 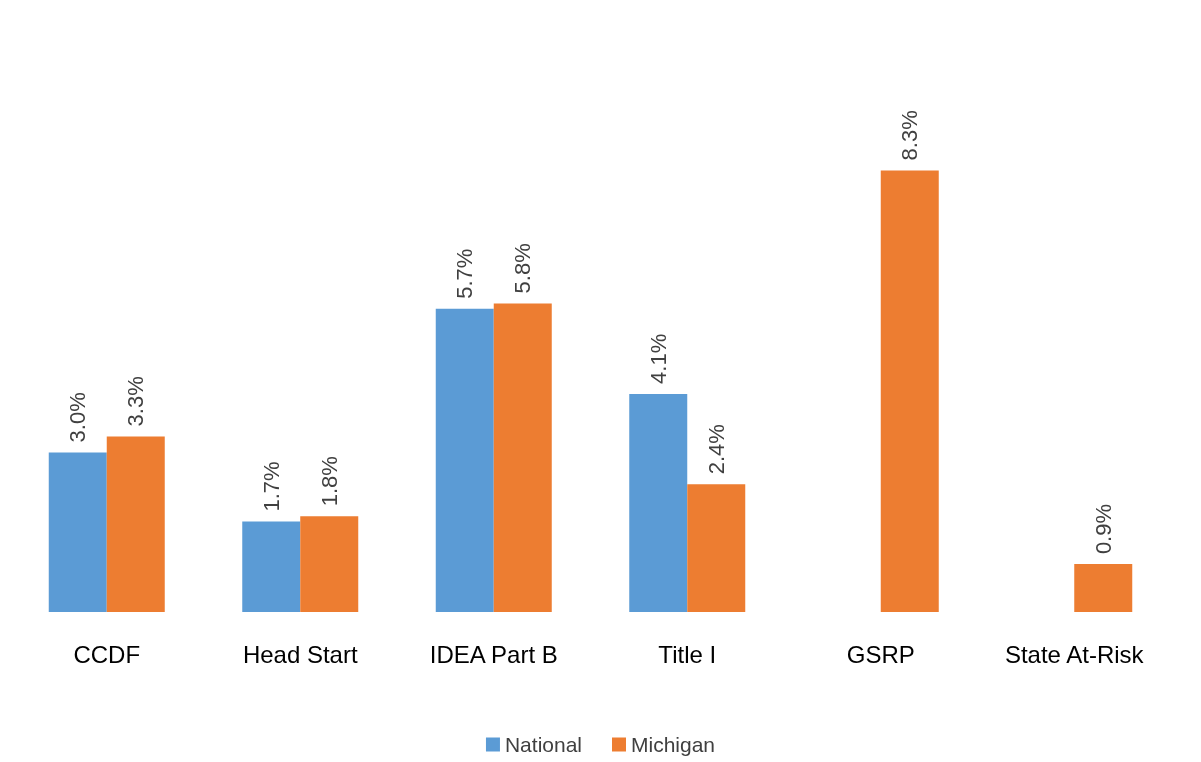 What do you see at coordinates (493, 654) in the screenshot?
I see `x-tick-label: IDEA Part B` at bounding box center [493, 654].